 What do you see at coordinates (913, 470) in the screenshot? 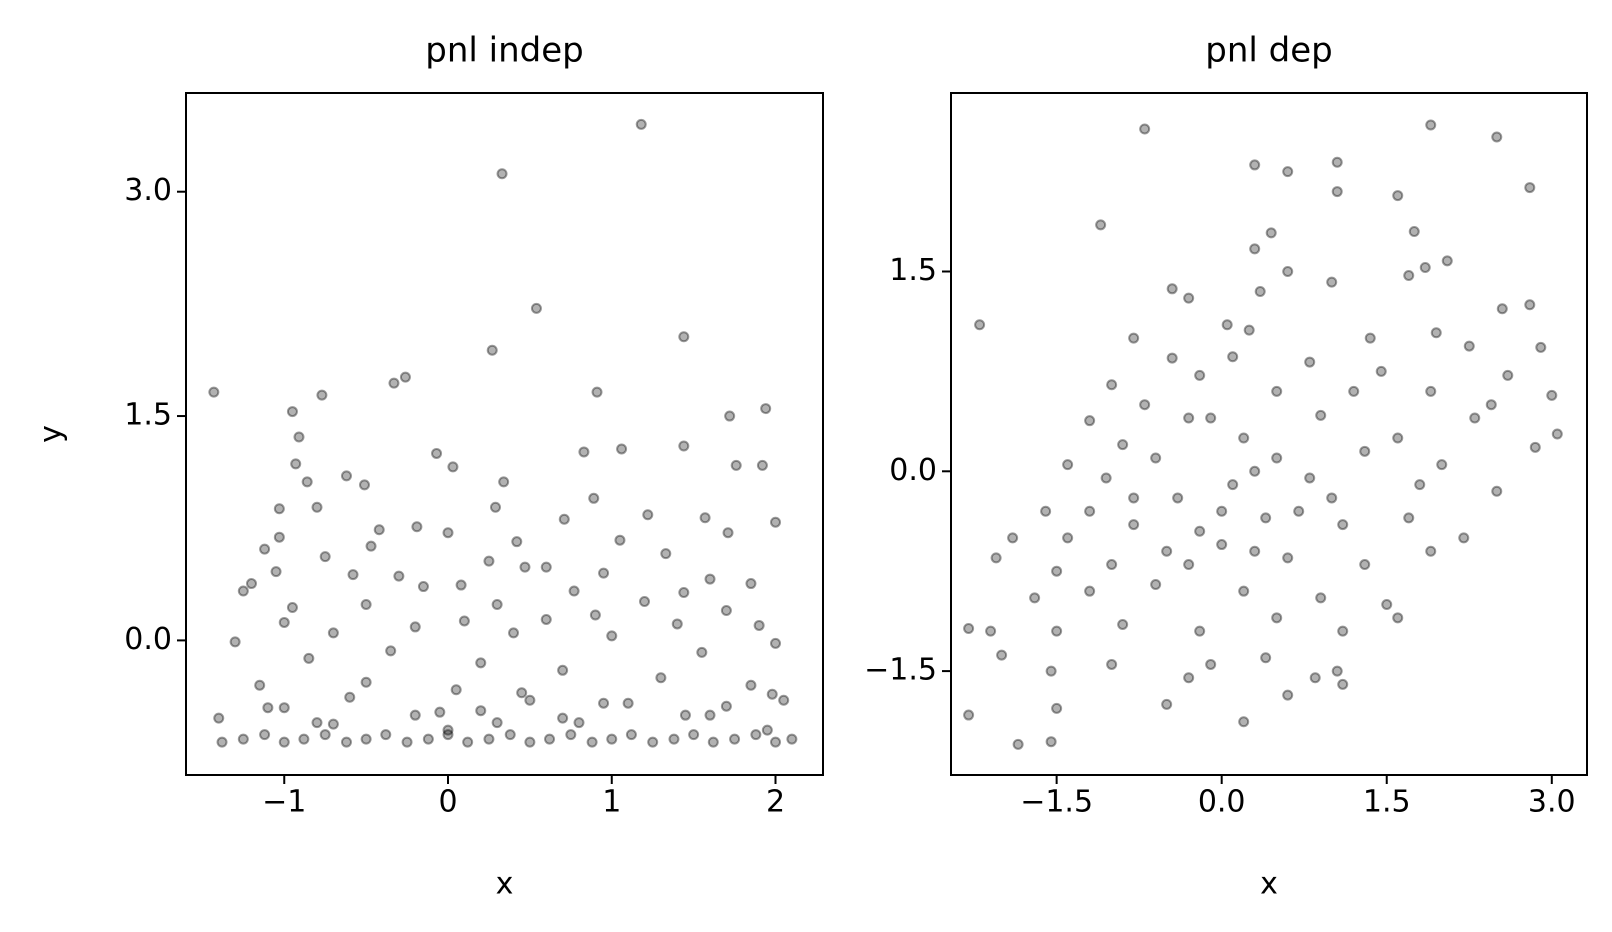
I see `y-tick-label: 0.0` at bounding box center [913, 470].